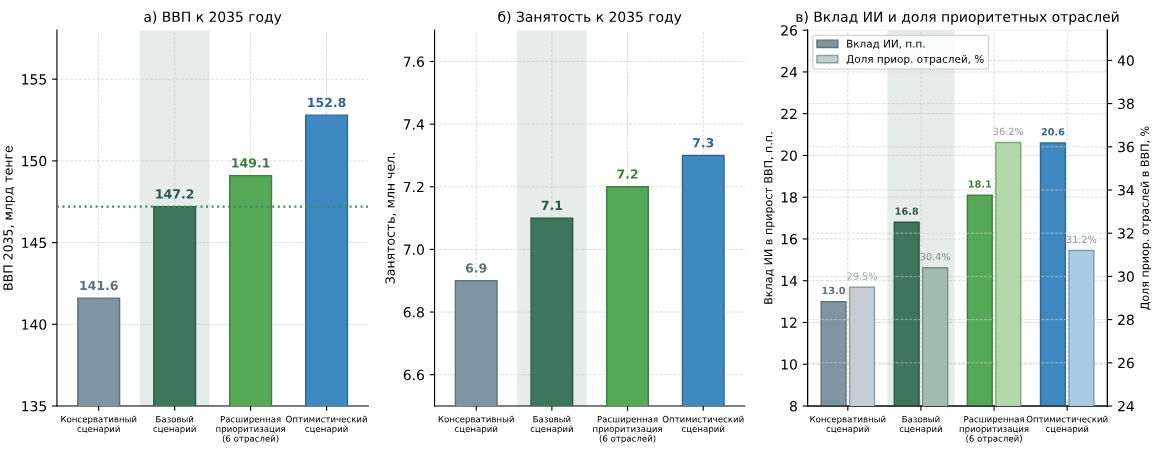 The height and width of the screenshot is (464, 1162). Describe the element at coordinates (1053, 132) in the screenshot. I see `data-label: 20.6` at that location.